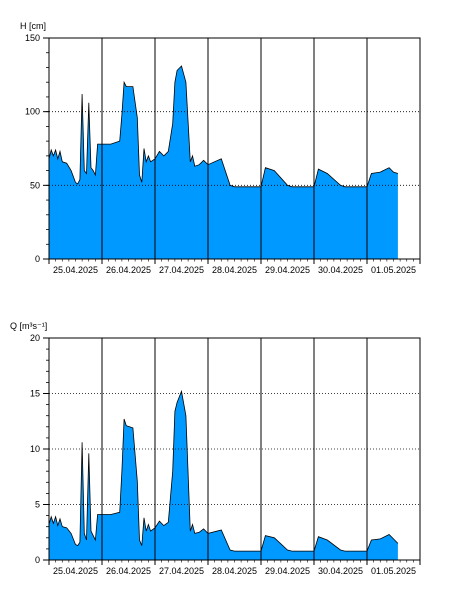 The image size is (450, 600). What do you see at coordinates (35, 185) in the screenshot?
I see `y-tick-label: 50` at bounding box center [35, 185].